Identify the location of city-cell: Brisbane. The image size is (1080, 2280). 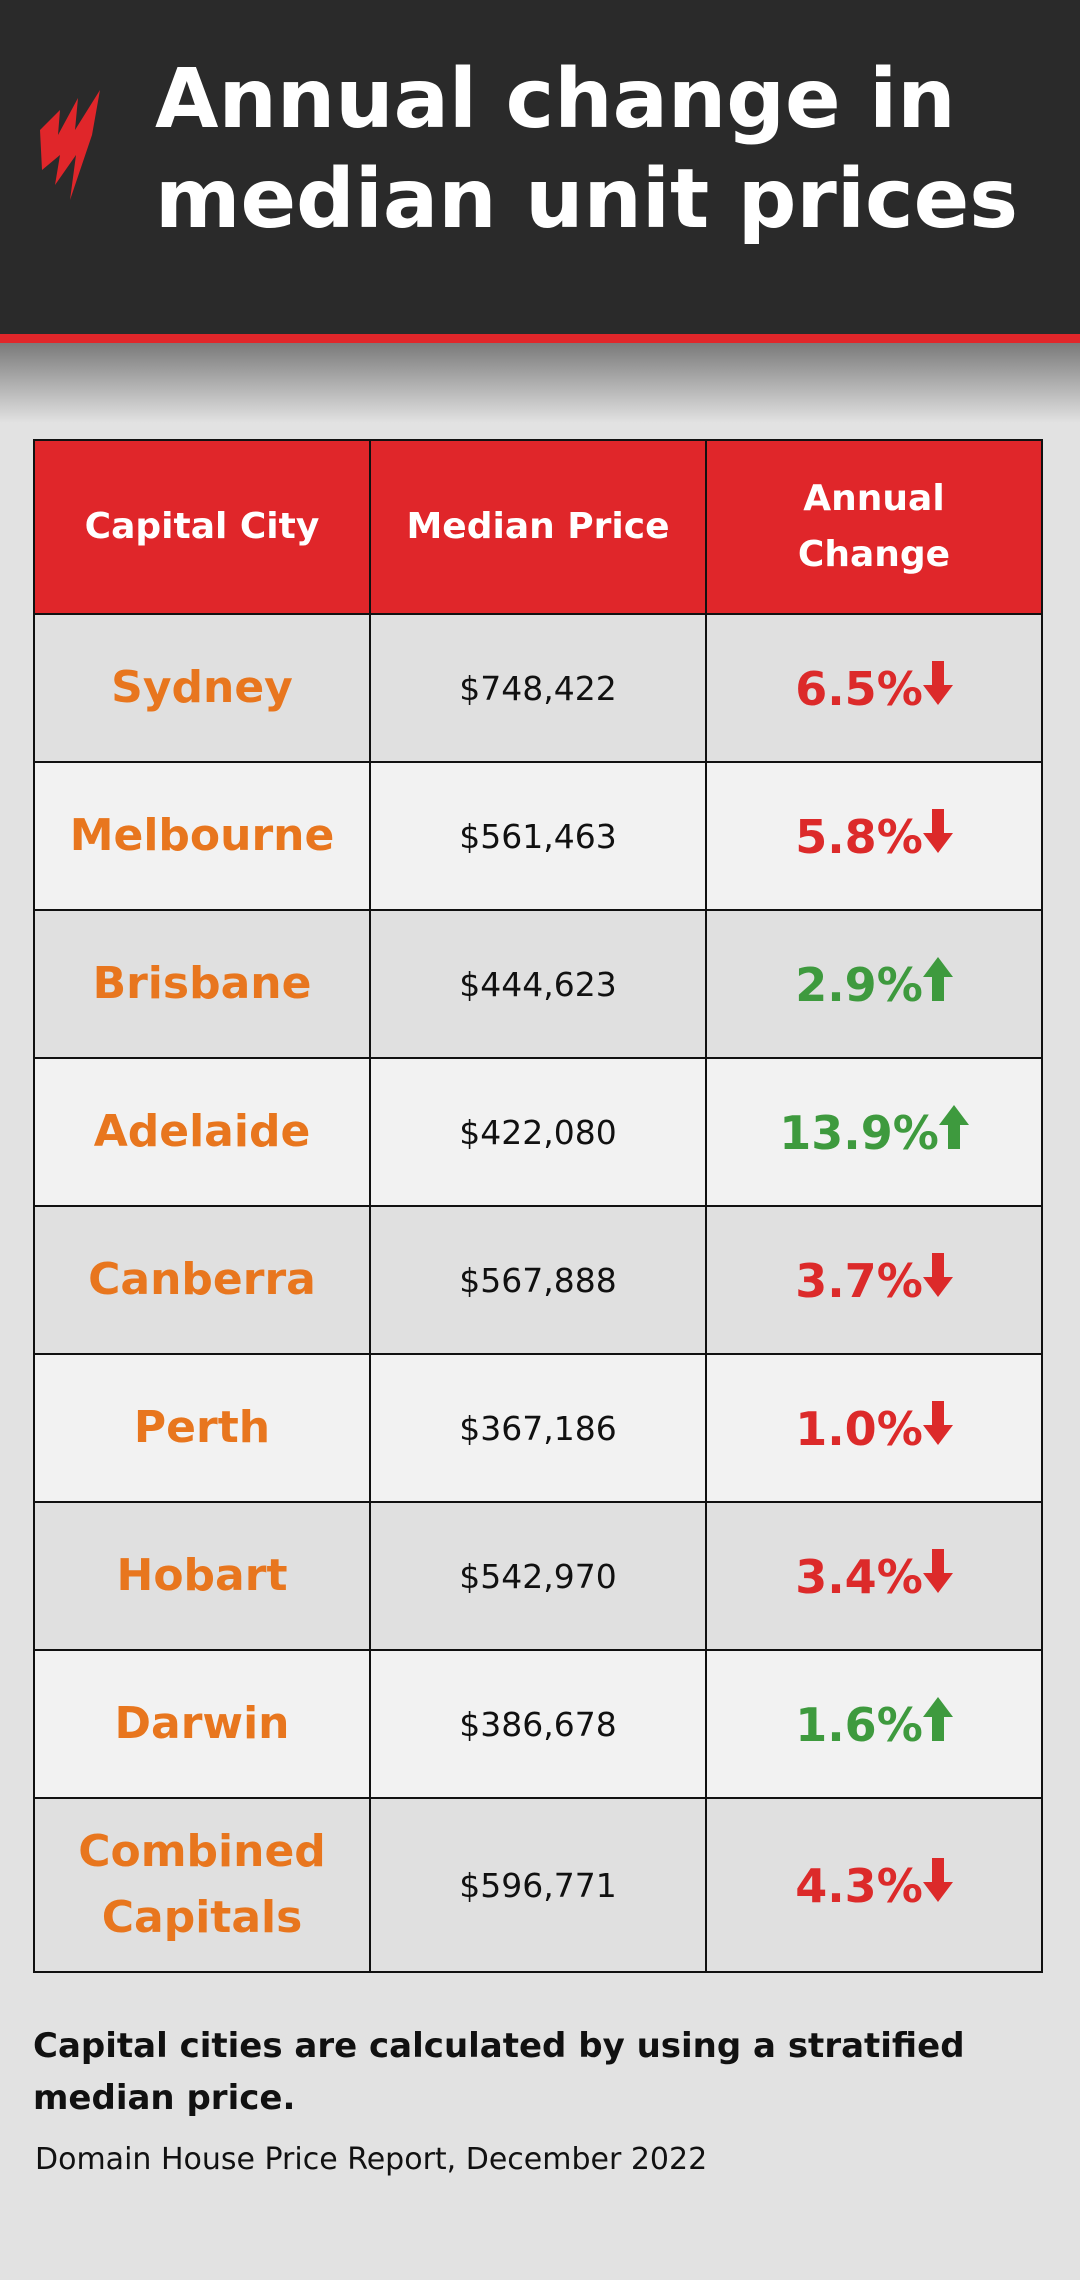
(202, 984).